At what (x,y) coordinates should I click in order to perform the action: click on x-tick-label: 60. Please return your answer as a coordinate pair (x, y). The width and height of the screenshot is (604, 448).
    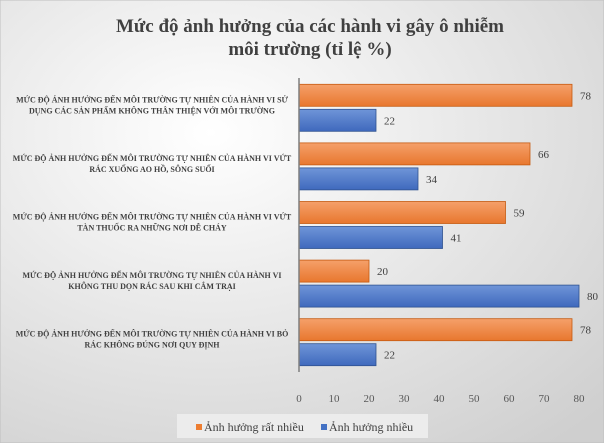
    Looking at the image, I should click on (510, 399).